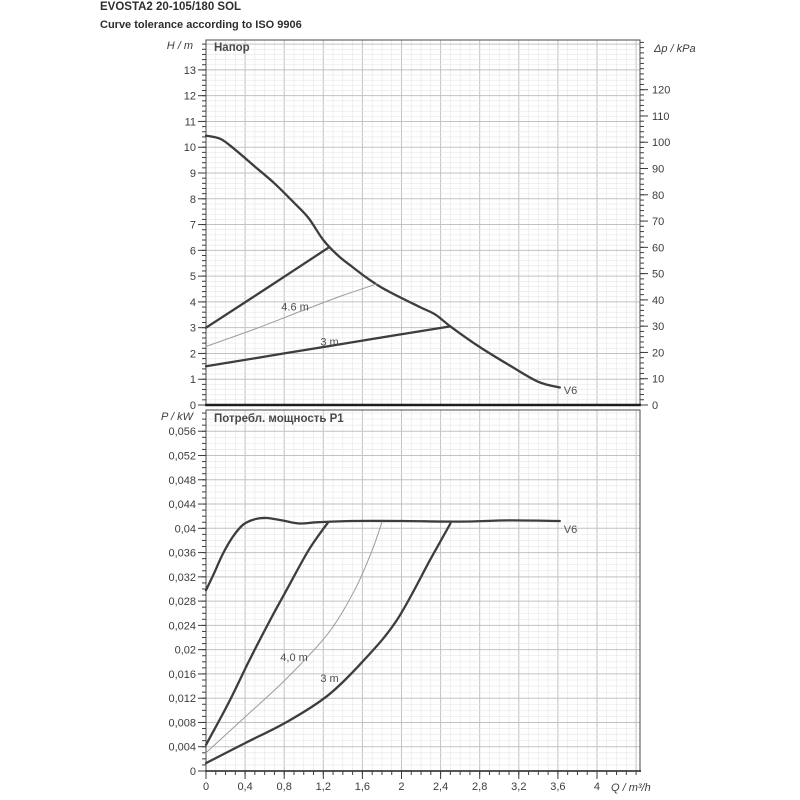 The height and width of the screenshot is (800, 800). What do you see at coordinates (232, 48) in the screenshot?
I see `plot-title: Напор` at bounding box center [232, 48].